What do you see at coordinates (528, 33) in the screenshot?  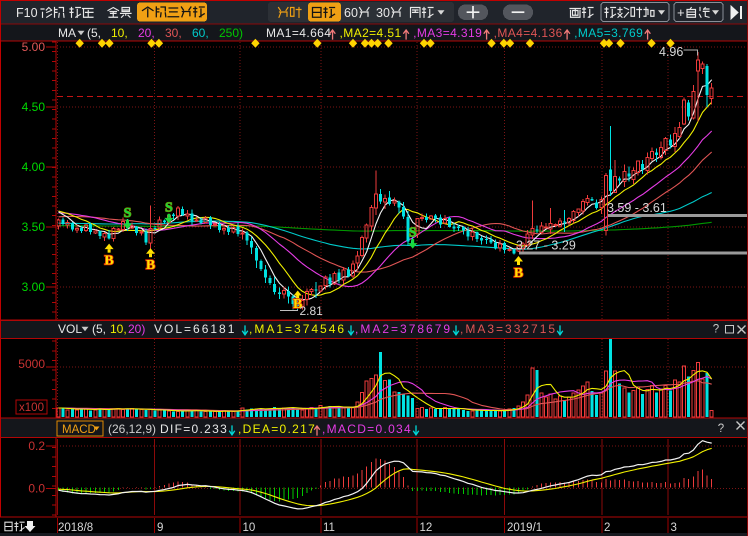 I see `svg-text: ,MA4=4.136` at bounding box center [528, 33].